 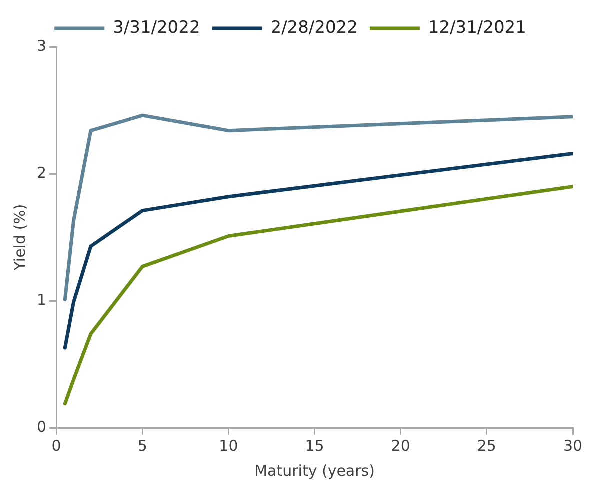 What do you see at coordinates (41, 173) in the screenshot?
I see `y-tick-label: 2` at bounding box center [41, 173].